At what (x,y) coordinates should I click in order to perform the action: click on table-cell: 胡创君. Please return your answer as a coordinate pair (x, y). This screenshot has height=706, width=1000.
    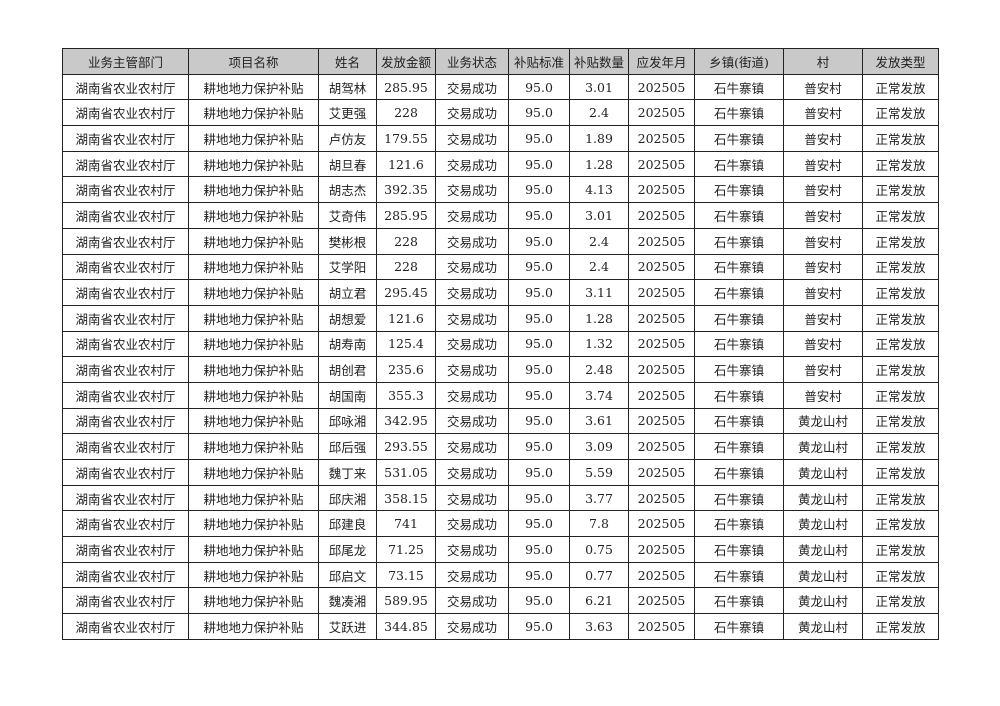
    Looking at the image, I should click on (347, 369).